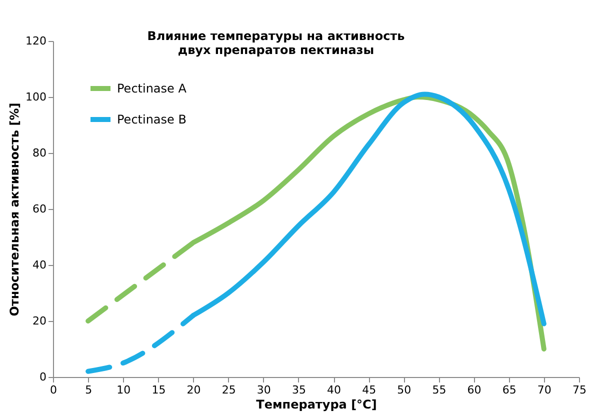  Describe the element at coordinates (404, 390) in the screenshot. I see `x-tick-label: 50` at that location.